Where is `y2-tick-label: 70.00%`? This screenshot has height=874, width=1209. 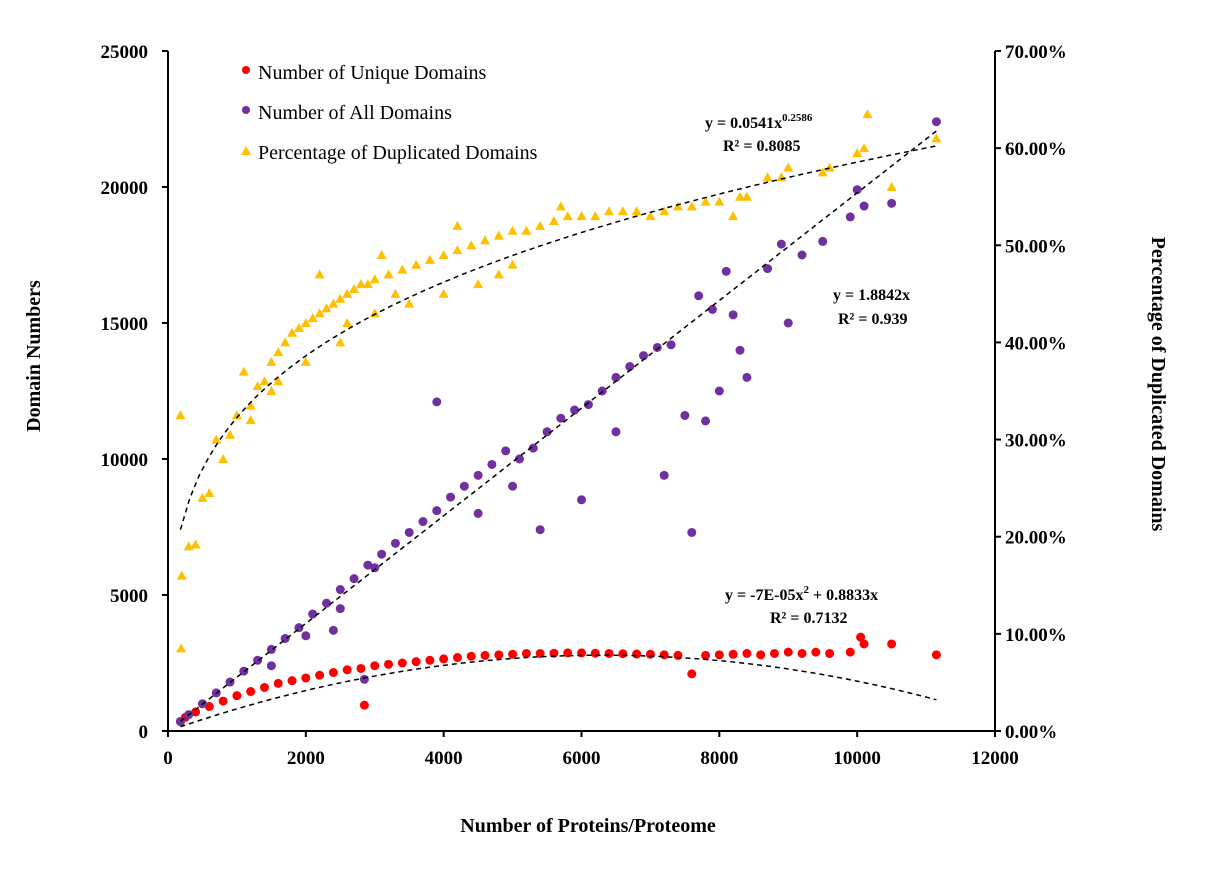
y2-tick-label: 70.00% is located at coordinates (1036, 52).